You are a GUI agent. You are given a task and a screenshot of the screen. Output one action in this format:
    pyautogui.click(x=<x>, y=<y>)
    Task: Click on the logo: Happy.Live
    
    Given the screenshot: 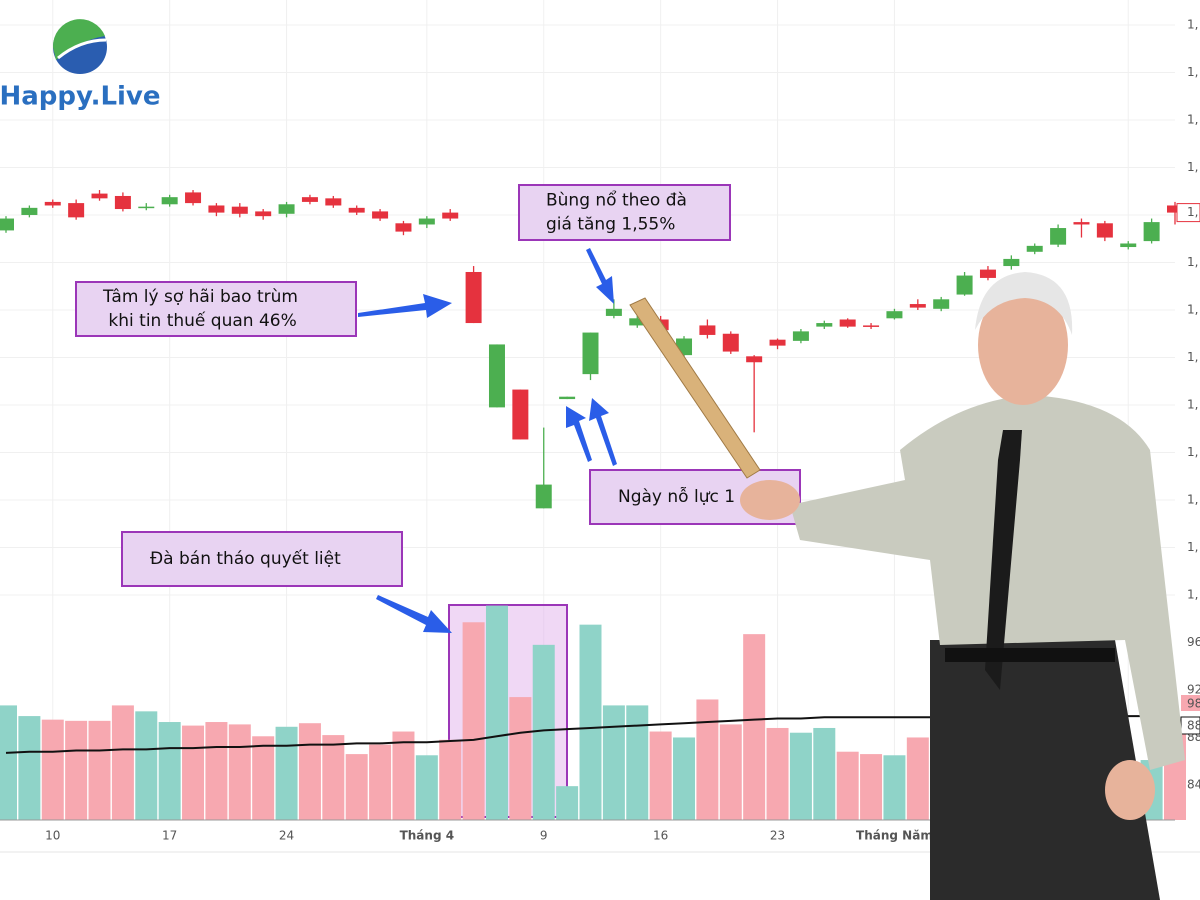 What is the action you would take?
    pyautogui.click(x=80, y=65)
    